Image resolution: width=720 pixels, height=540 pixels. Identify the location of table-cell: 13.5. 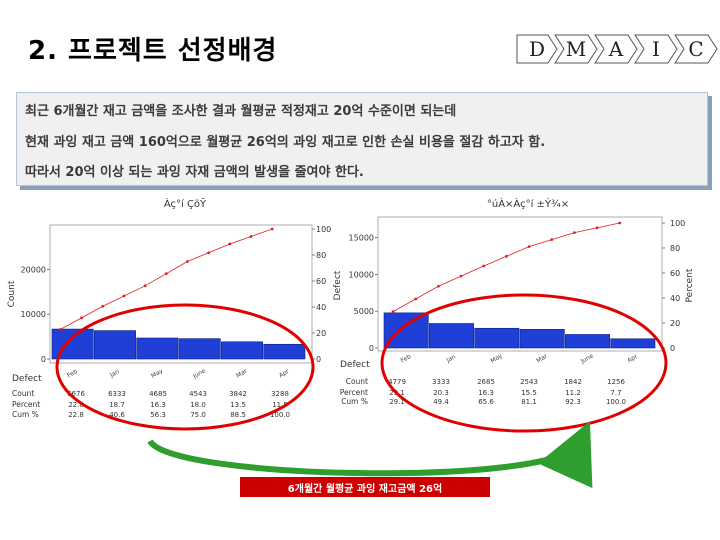
(238, 405).